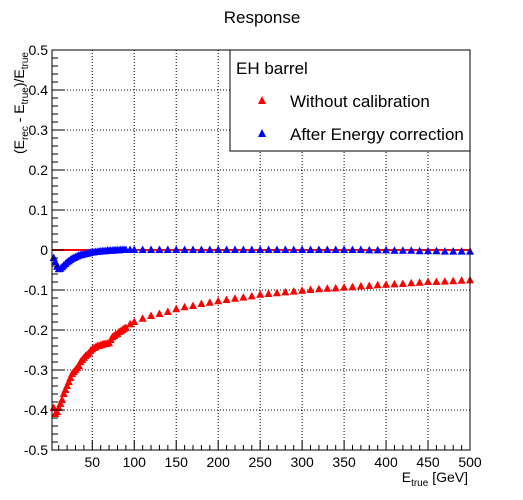 This screenshot has height=500, width=523. I want to click on chart-title: Response, so click(262, 17).